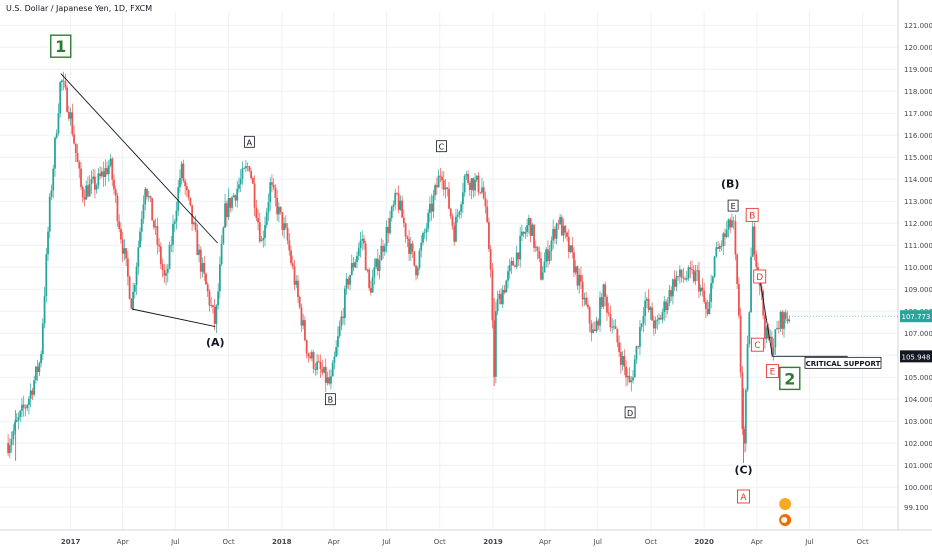 Image resolution: width=932 pixels, height=555 pixels. I want to click on x-tick-label: Jul, so click(597, 542).